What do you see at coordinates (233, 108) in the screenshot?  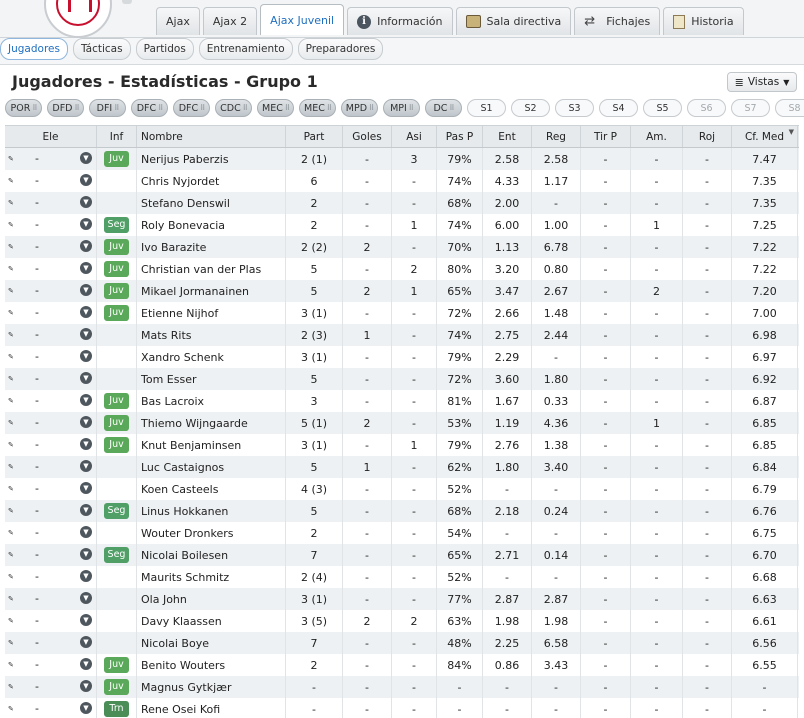 I see `position-filter-cdc: CDC ⠿` at bounding box center [233, 108].